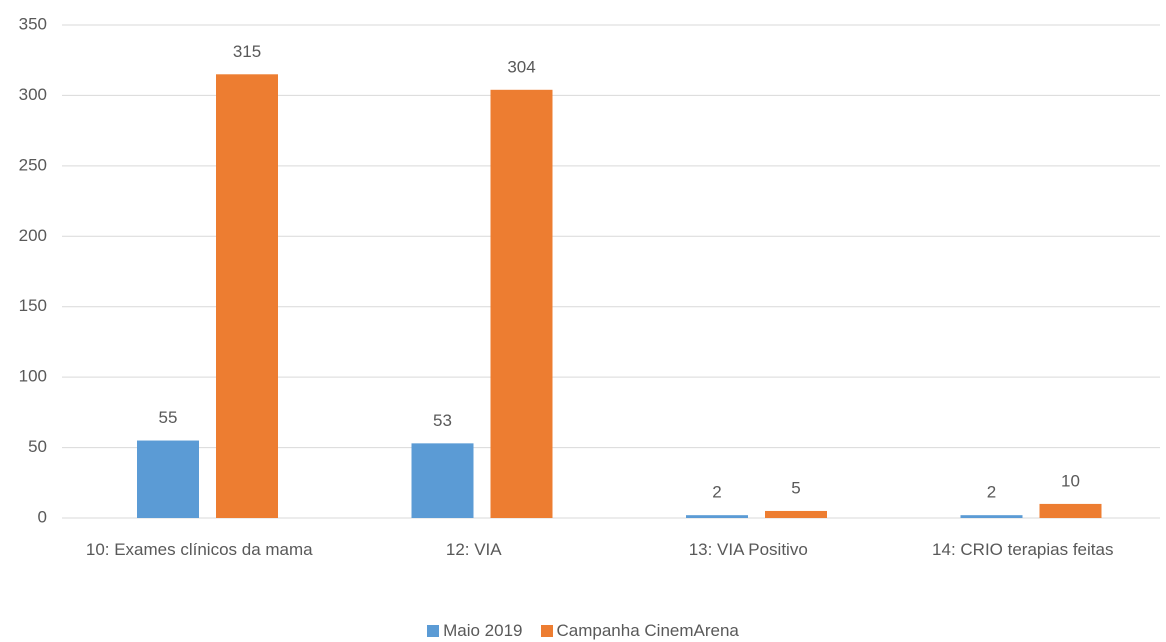 This screenshot has width=1166, height=642. Describe the element at coordinates (33, 94) in the screenshot. I see `y-tick-label: 300` at that location.